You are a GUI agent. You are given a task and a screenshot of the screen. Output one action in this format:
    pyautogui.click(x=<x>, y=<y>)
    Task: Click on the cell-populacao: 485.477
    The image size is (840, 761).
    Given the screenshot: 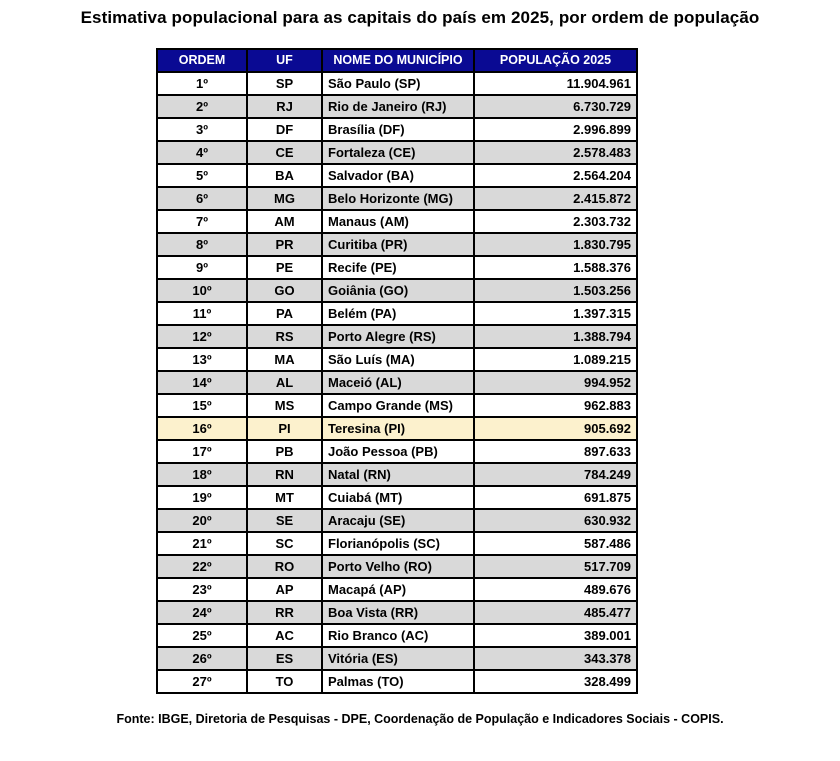 What is the action you would take?
    pyautogui.click(x=555, y=612)
    